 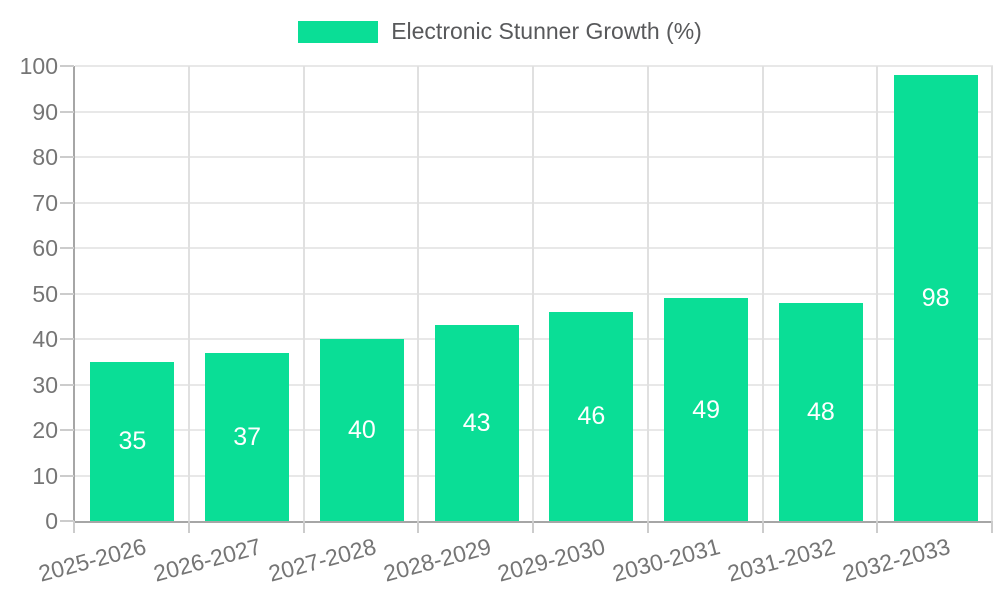 I want to click on legend-label: Electronic Stunner Growth (%), so click(x=546, y=31).